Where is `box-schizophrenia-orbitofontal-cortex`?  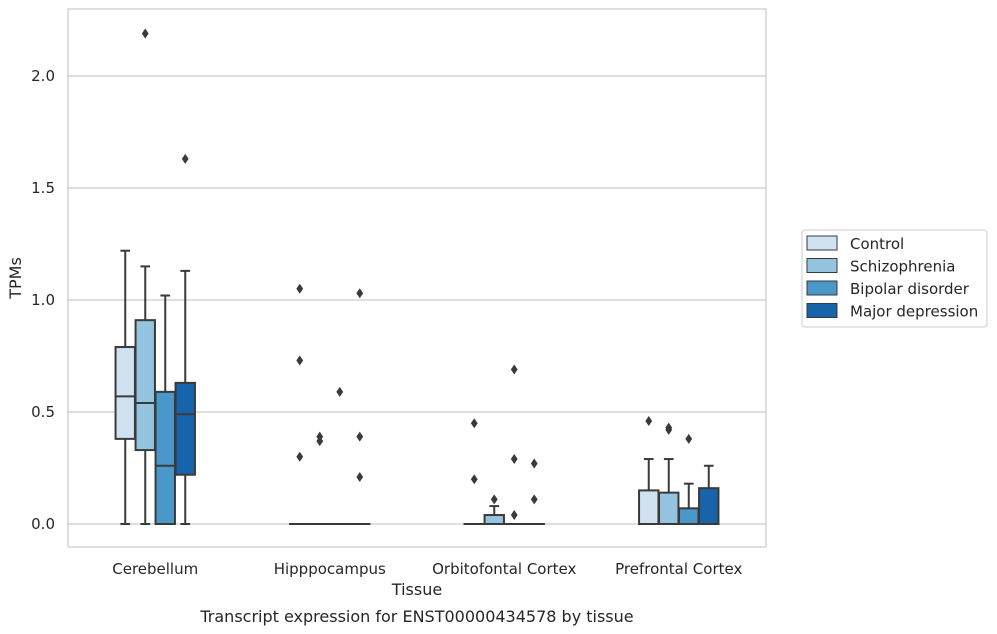
box-schizophrenia-orbitofontal-cortex is located at coordinates (494, 509).